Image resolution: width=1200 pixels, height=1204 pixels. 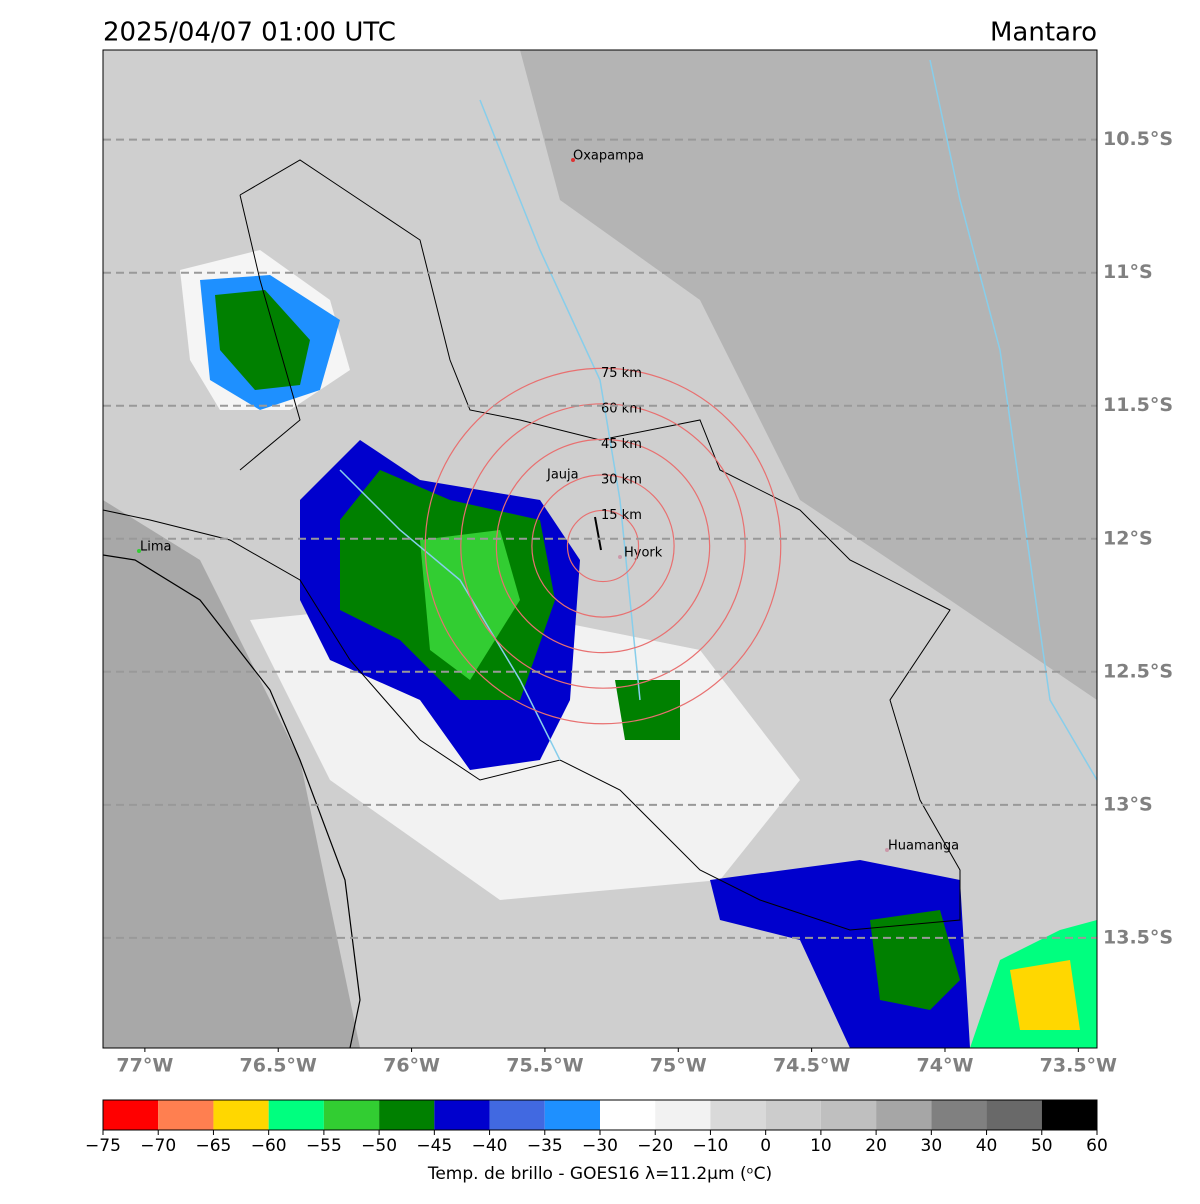 What do you see at coordinates (1097, 1146) in the screenshot?
I see `colorbar-tick-label: 60` at bounding box center [1097, 1146].